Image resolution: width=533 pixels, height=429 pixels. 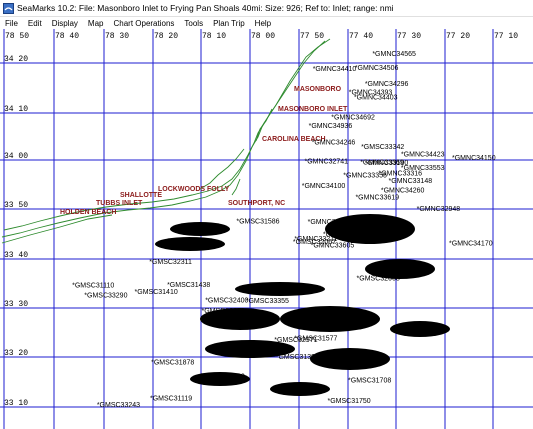 What do you see at coordinates (105, 295) in the screenshot?
I see `station-label: *GMSC33290` at bounding box center [105, 295].